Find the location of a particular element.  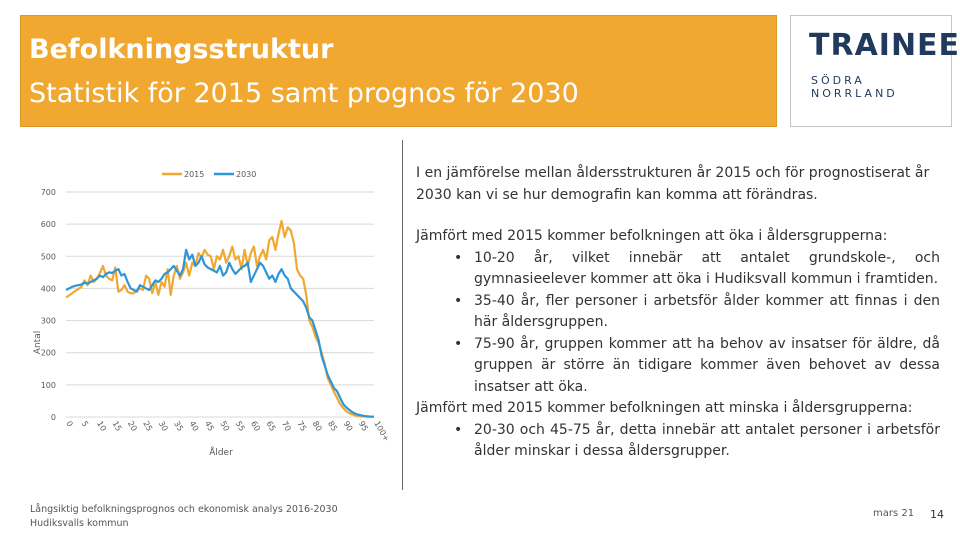

x-tick-label: 5 is located at coordinates (85, 424).